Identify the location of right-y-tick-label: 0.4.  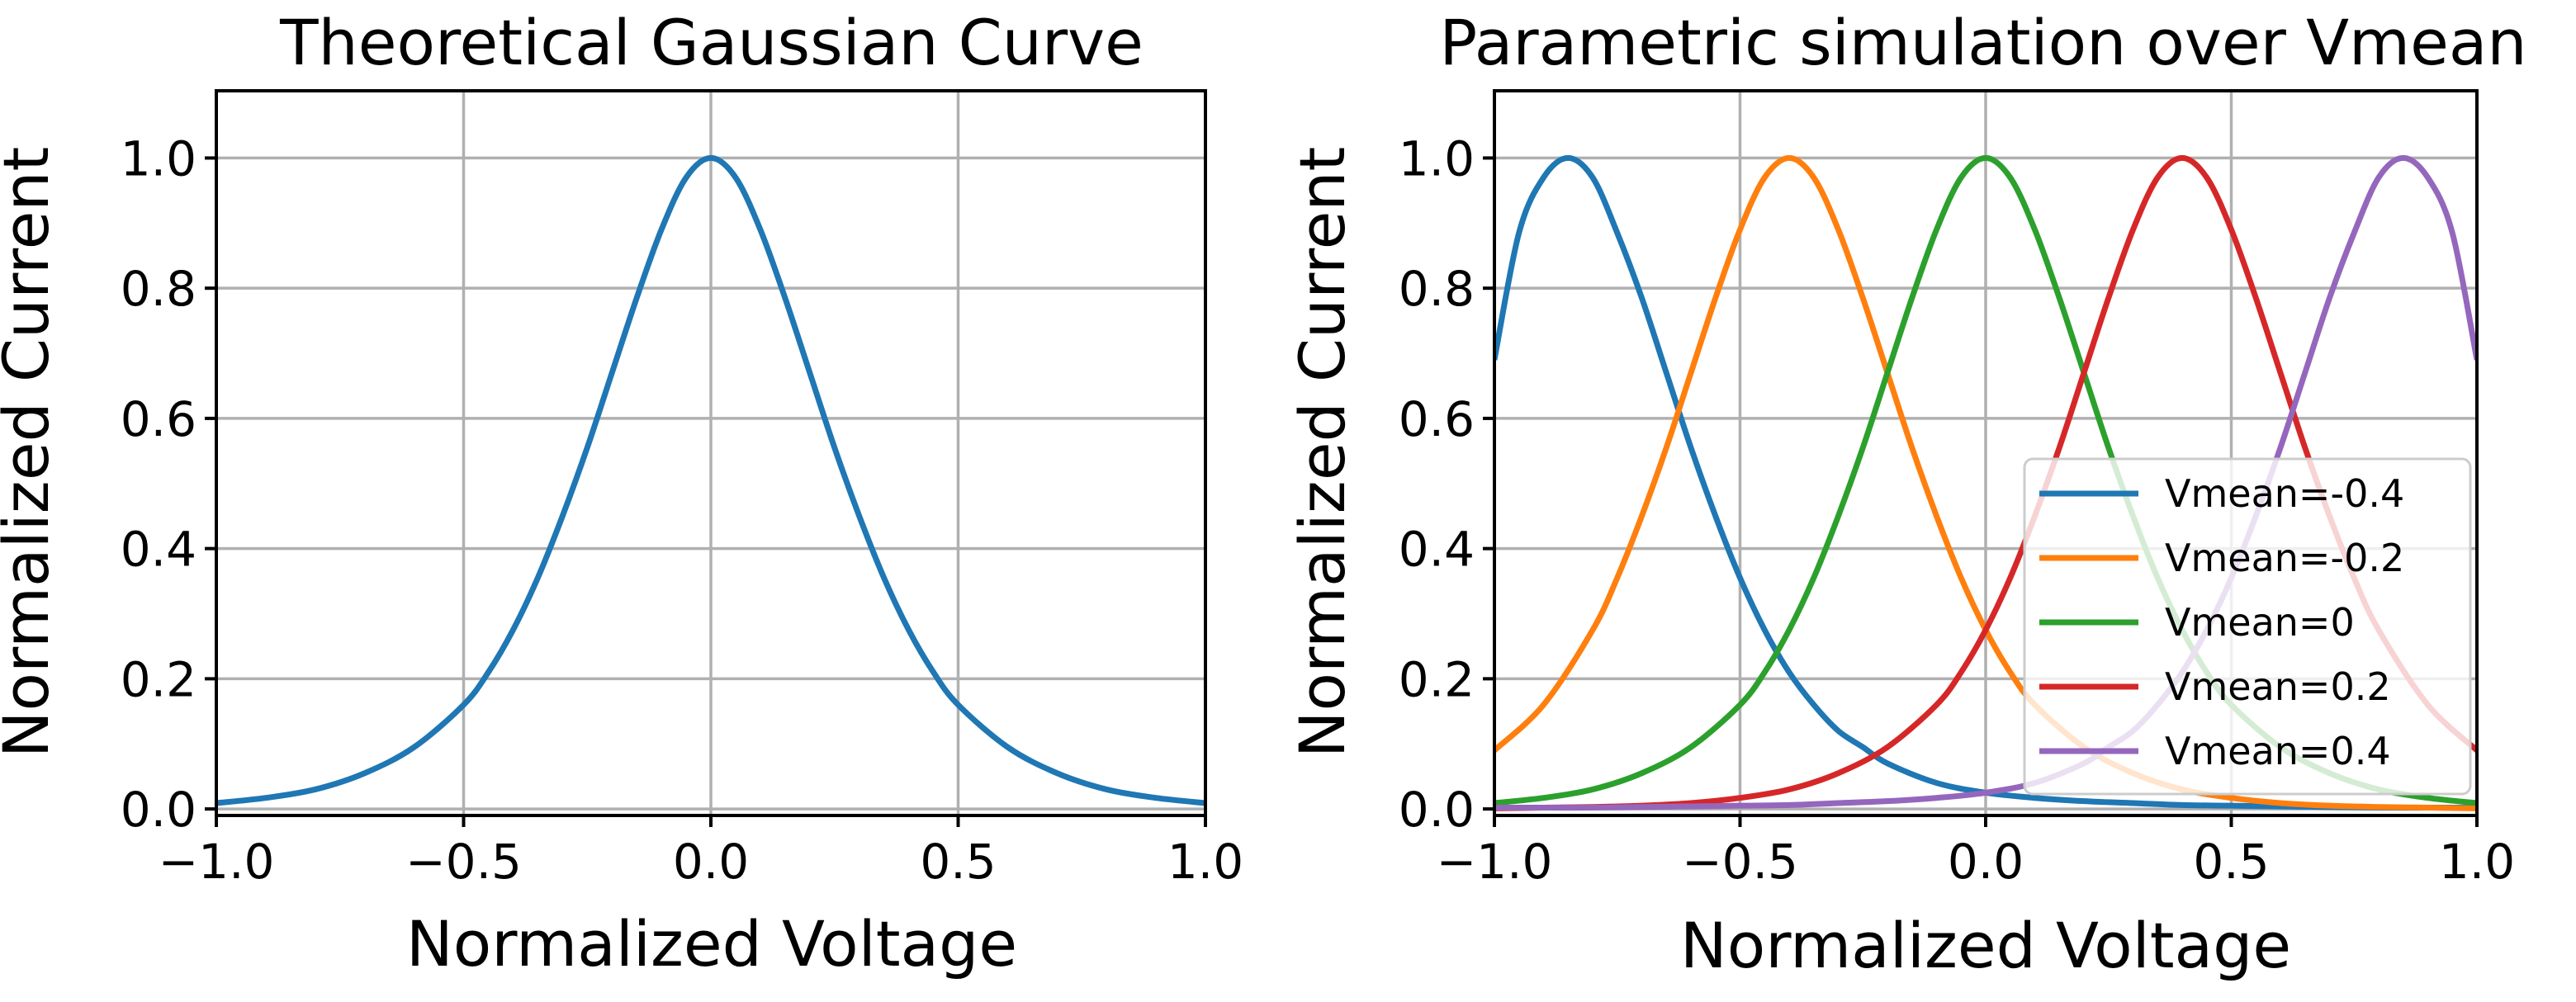
(1437, 550).